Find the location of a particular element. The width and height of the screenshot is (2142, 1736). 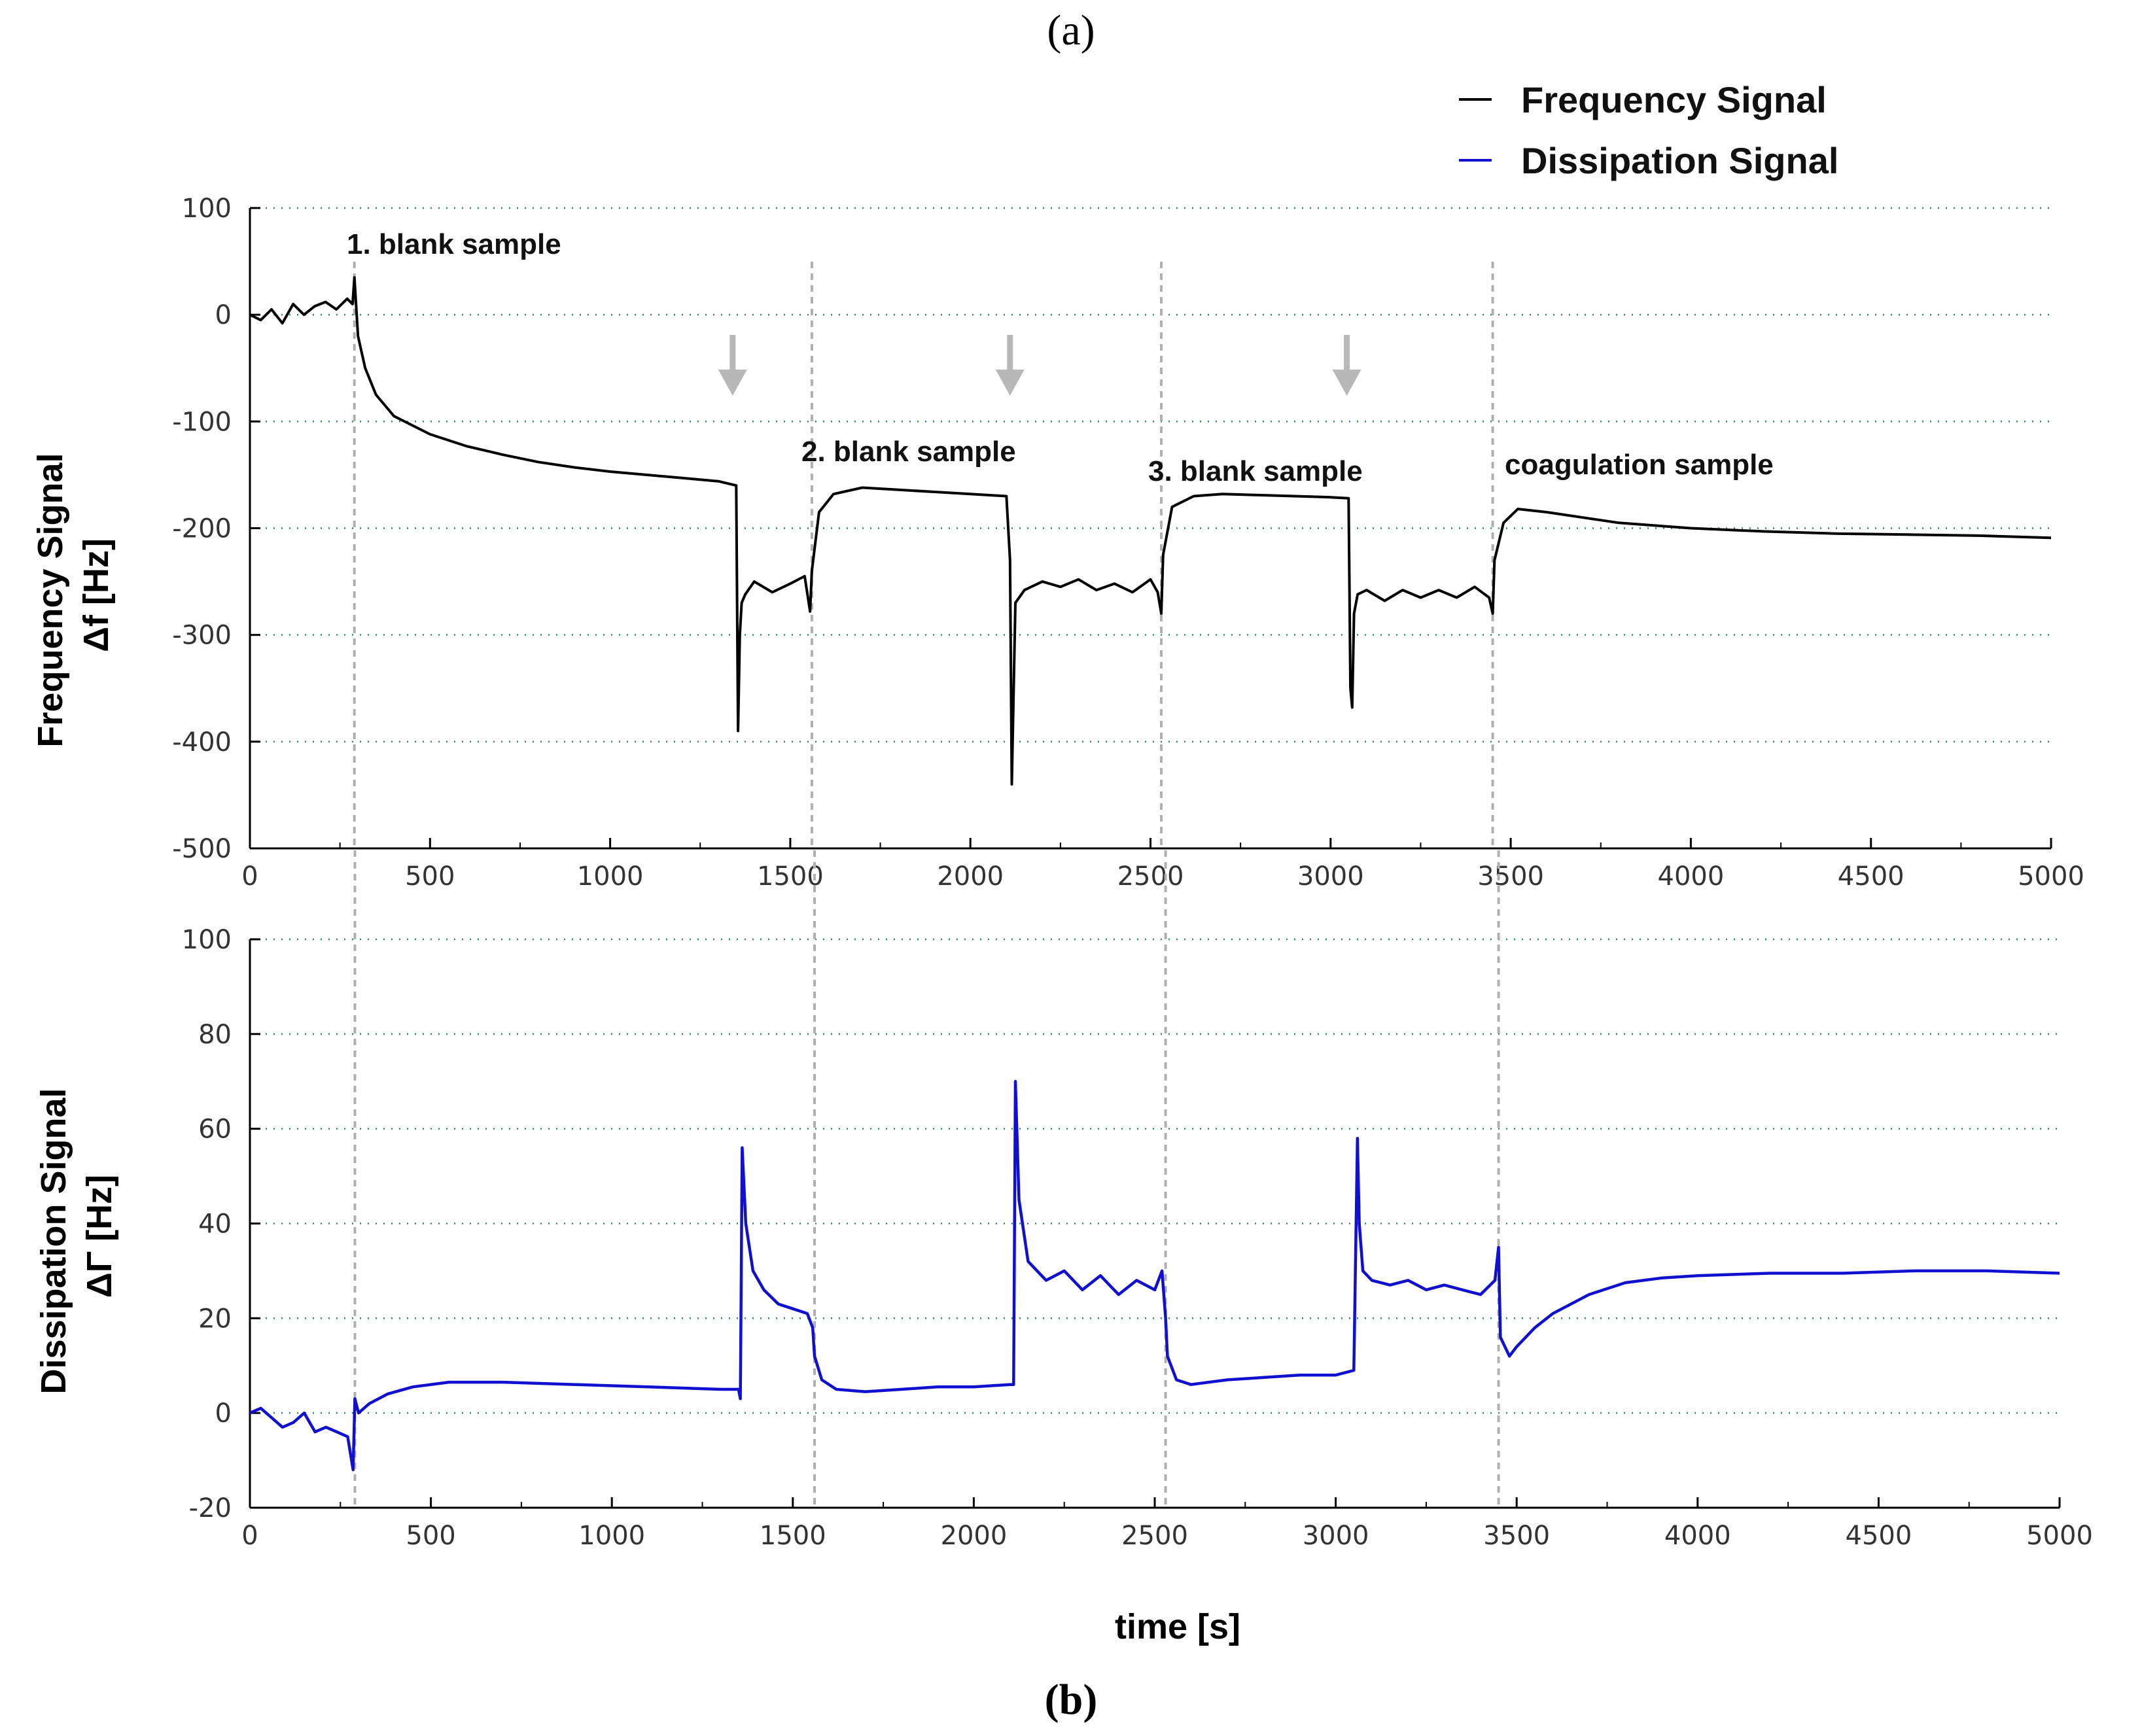

annotation-blank-sample-2: 2. blank sample is located at coordinates (908, 452).